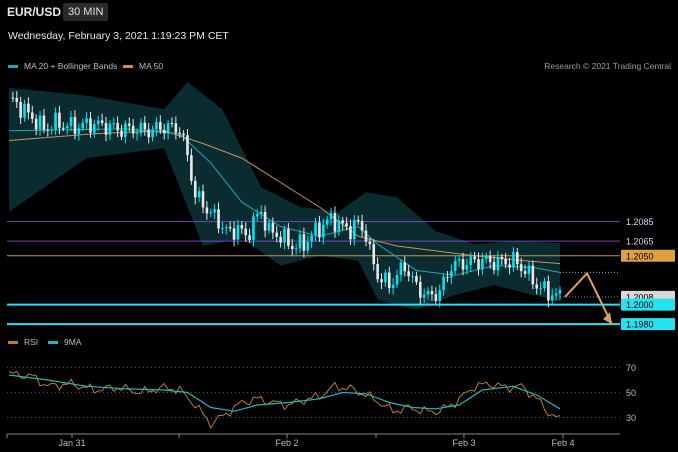  I want to click on credit-label: Research © 2021 Trading Central, so click(607, 66).